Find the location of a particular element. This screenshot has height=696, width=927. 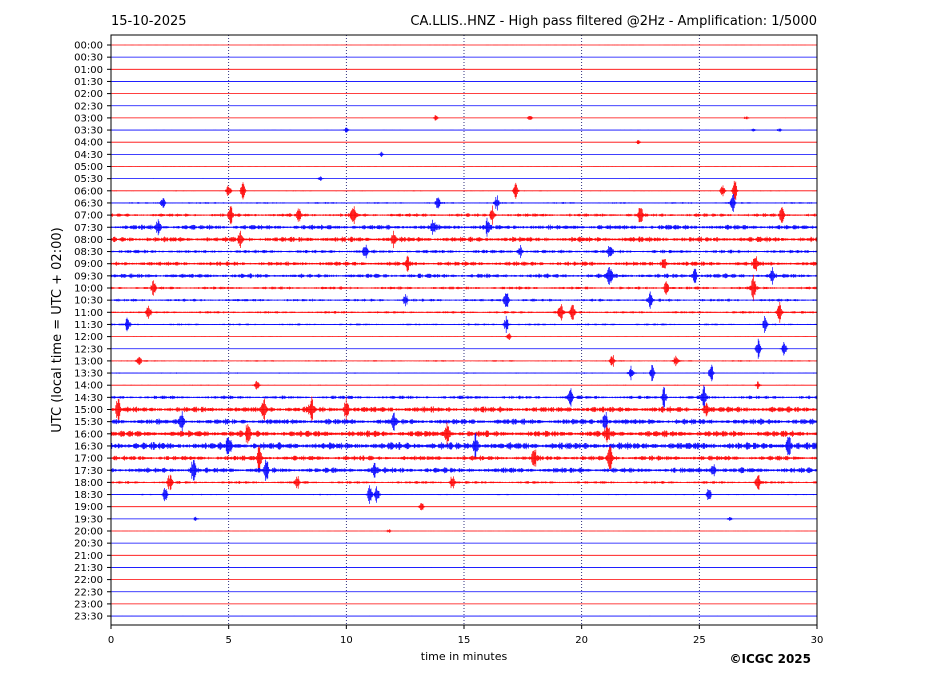

y-tick-label: 10:00 is located at coordinates (88, 289).